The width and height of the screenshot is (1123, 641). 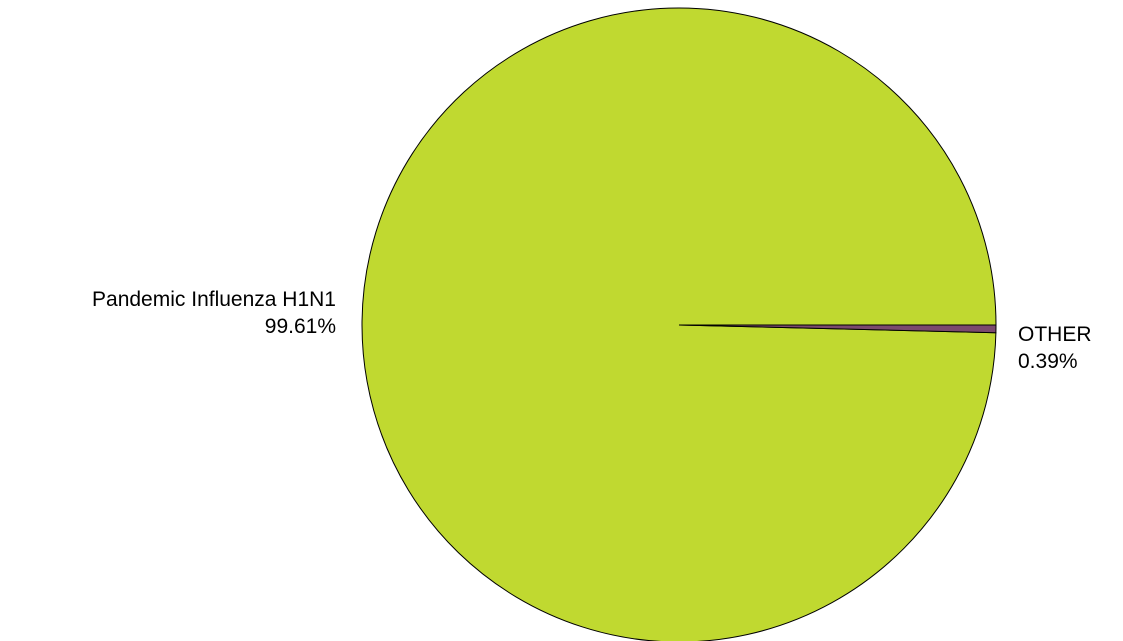 I want to click on slice-value-label-h1n1: 99.61%, so click(x=300, y=326).